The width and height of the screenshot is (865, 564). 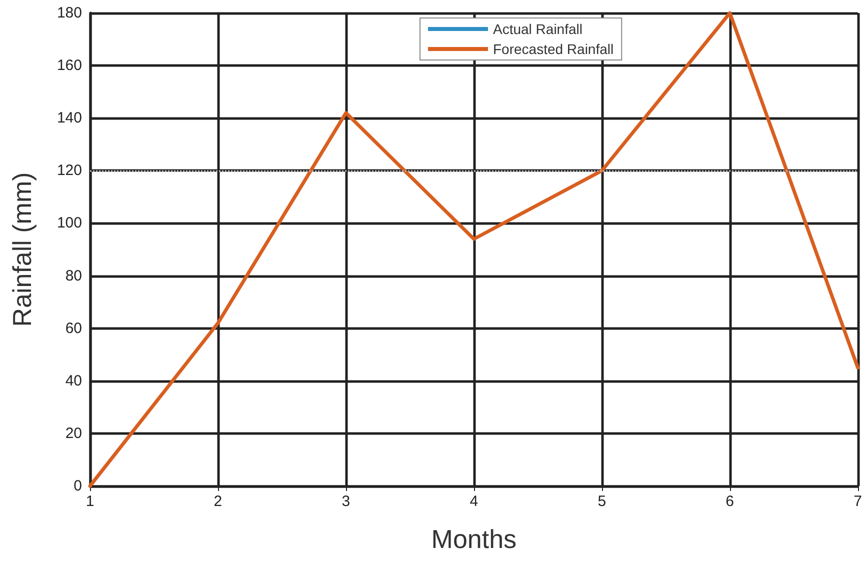 What do you see at coordinates (69, 13) in the screenshot?
I see `y-tick-label: 180` at bounding box center [69, 13].